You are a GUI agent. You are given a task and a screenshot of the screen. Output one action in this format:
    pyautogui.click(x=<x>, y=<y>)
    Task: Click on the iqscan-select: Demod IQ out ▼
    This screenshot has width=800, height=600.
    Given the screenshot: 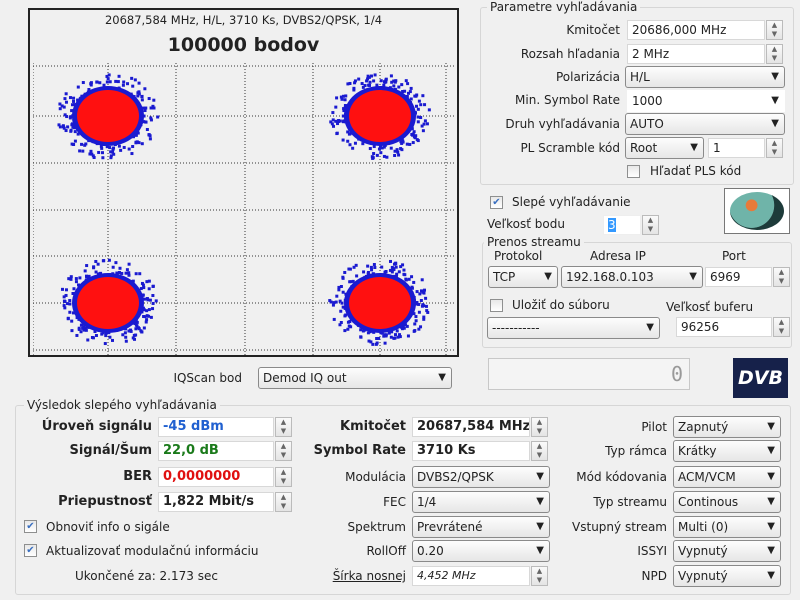 What is the action you would take?
    pyautogui.click(x=355, y=378)
    